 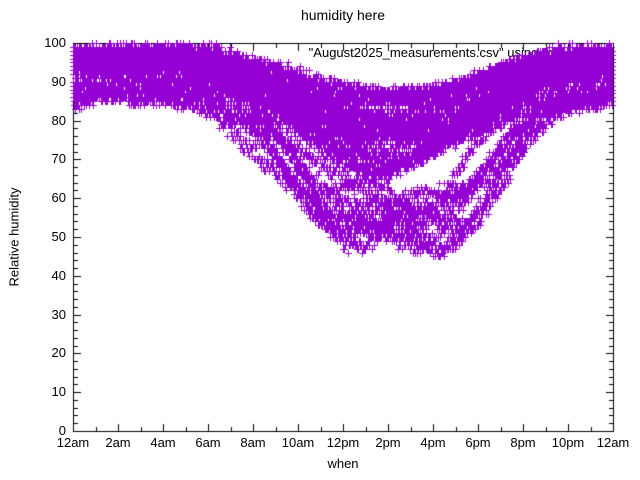 What do you see at coordinates (58, 81) in the screenshot?
I see `y-tick-label: 90` at bounding box center [58, 81].